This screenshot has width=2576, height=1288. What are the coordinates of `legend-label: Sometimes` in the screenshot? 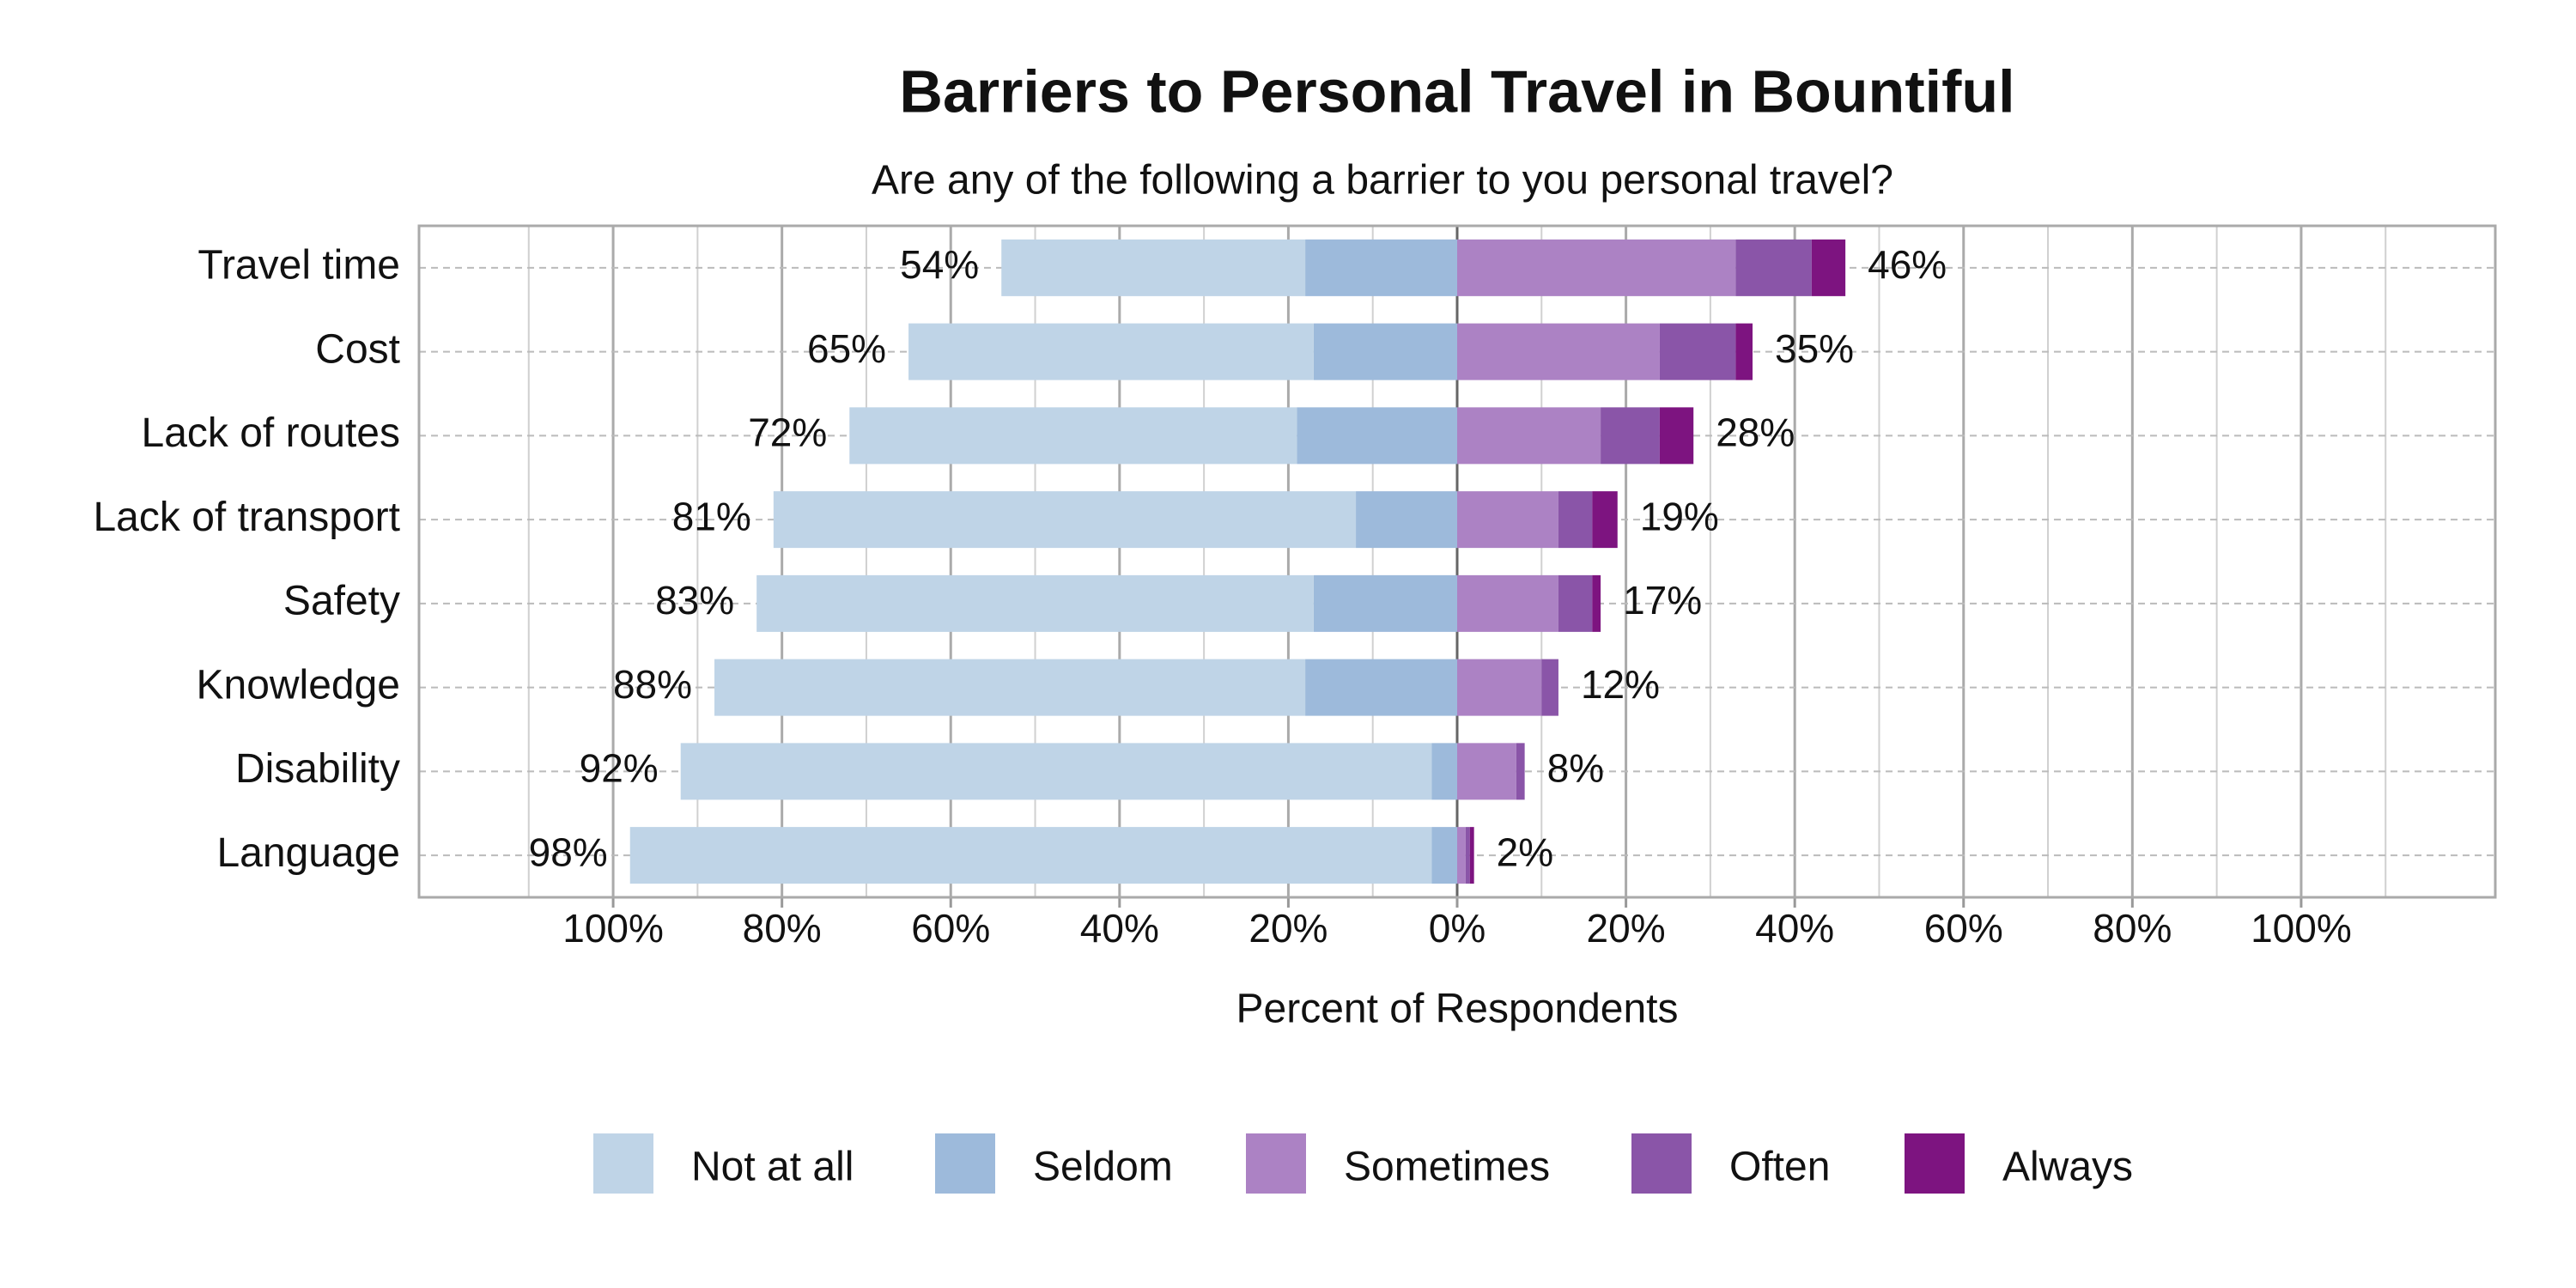 It's located at (1447, 1167).